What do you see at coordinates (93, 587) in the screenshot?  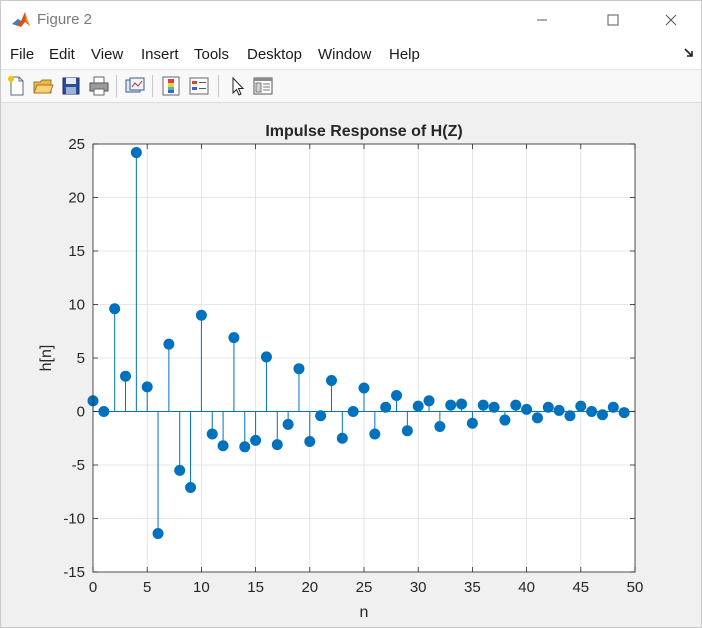 I see `x-tick-label: 0` at bounding box center [93, 587].